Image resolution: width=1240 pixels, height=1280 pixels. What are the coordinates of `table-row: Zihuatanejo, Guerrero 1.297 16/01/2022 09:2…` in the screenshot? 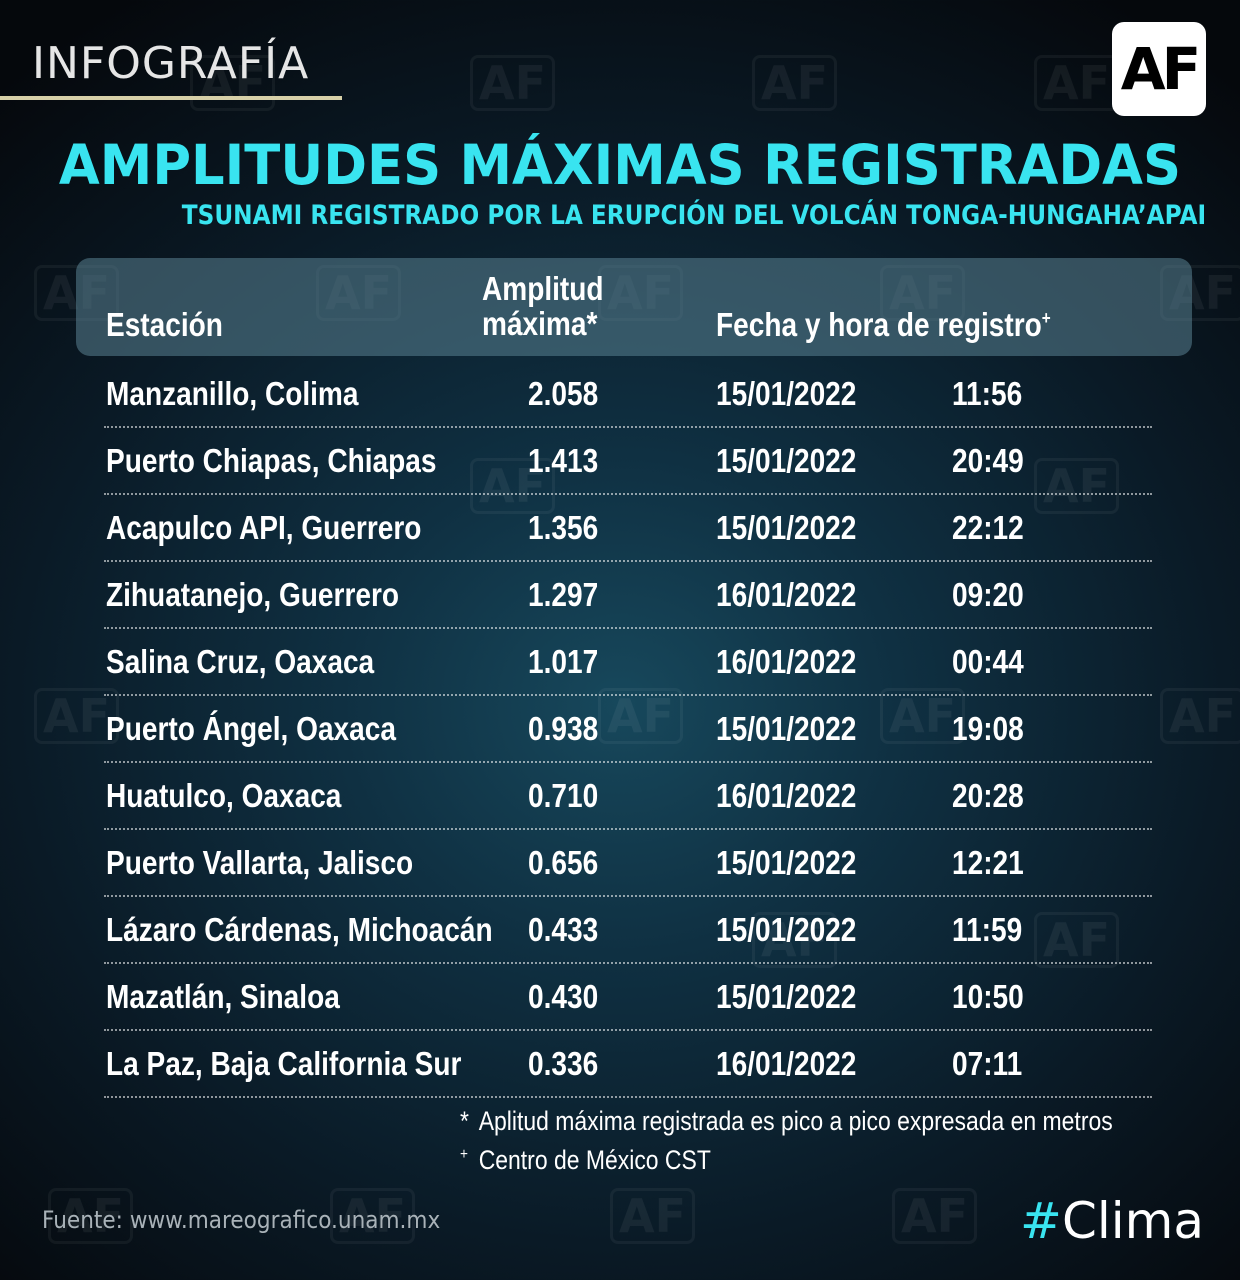 It's located at (628, 596).